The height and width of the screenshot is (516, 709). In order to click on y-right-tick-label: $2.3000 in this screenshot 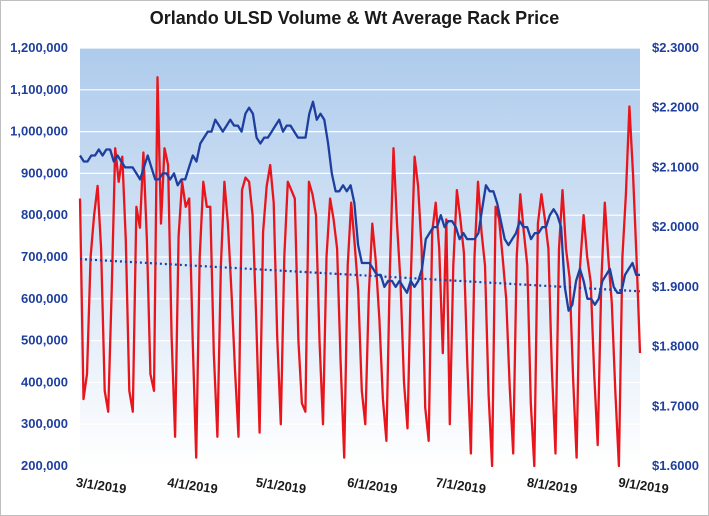, I will do `click(675, 47)`.